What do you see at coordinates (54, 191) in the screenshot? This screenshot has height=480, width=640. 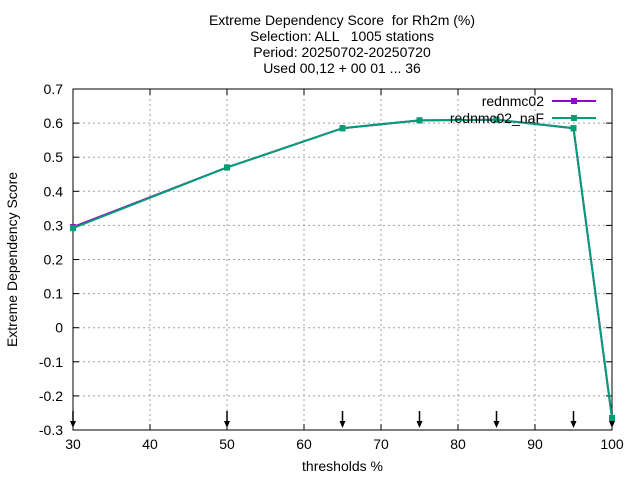 I see `y-tick-label: 0.4` at bounding box center [54, 191].